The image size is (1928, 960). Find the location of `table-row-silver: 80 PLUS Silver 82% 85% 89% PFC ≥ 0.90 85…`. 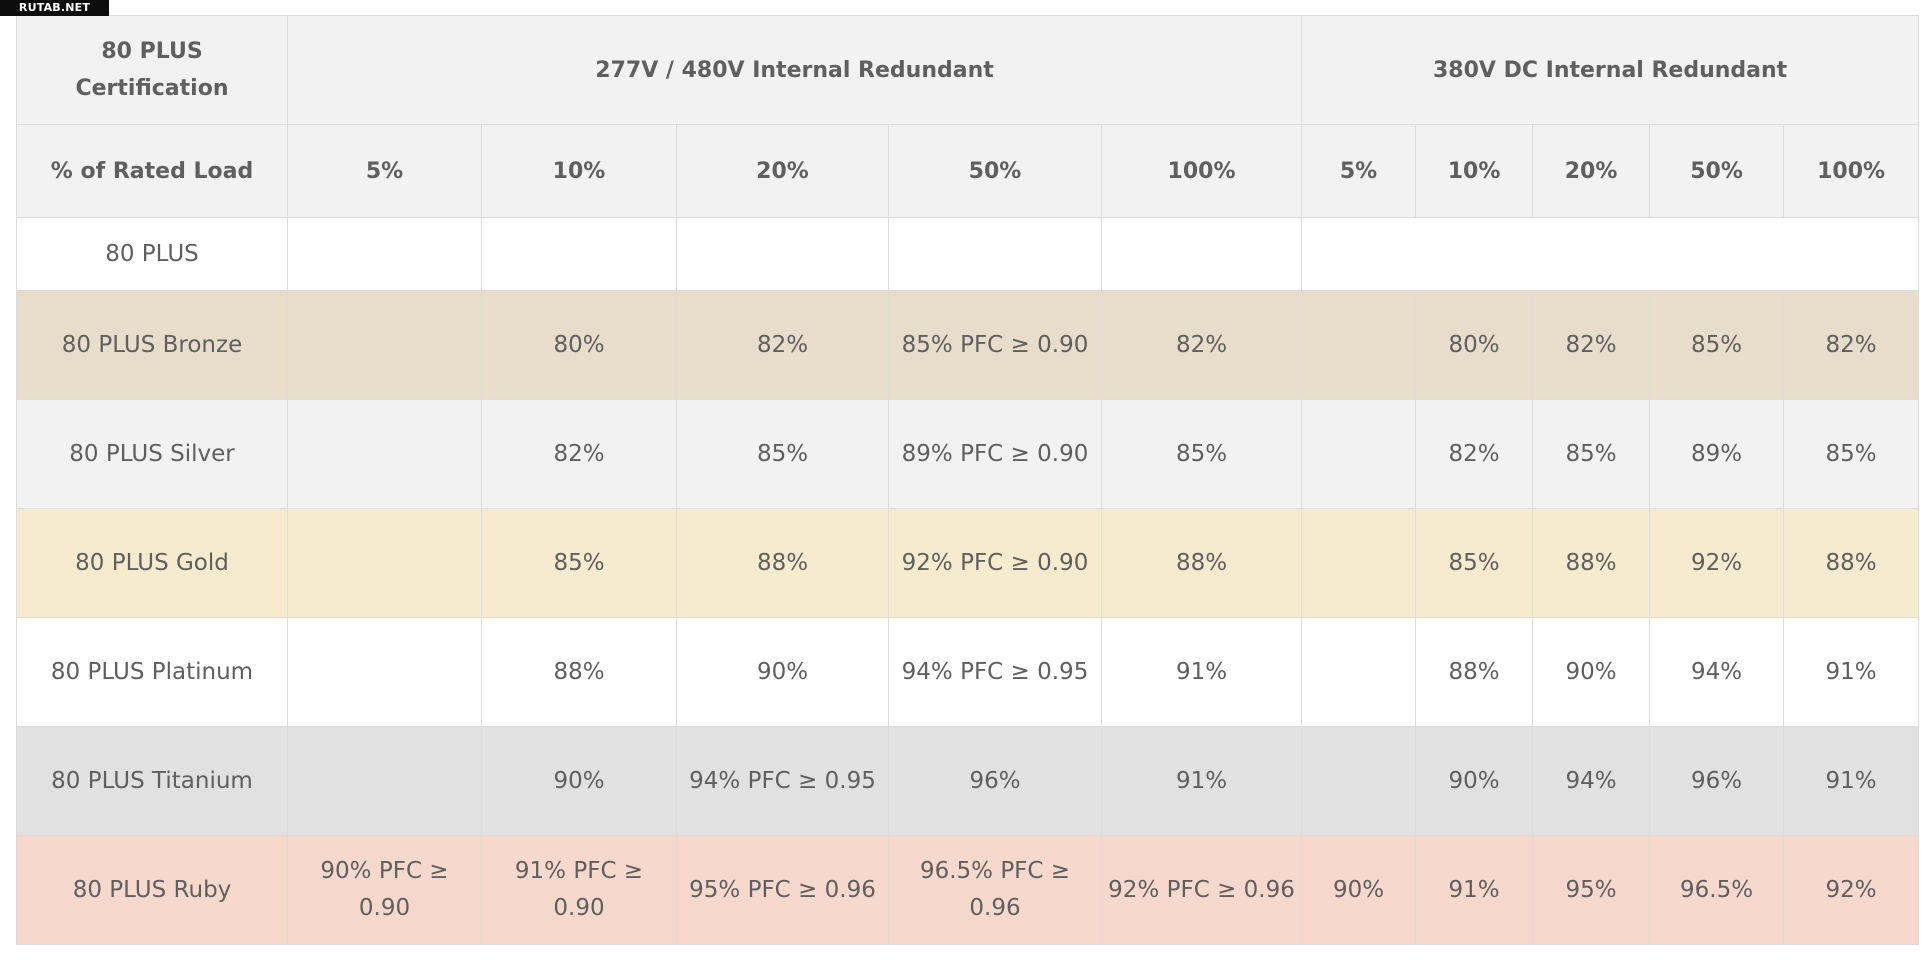

table-row-silver: 80 PLUS Silver 82% 85% 89% PFC ≥ 0.90 85… is located at coordinates (968, 454).